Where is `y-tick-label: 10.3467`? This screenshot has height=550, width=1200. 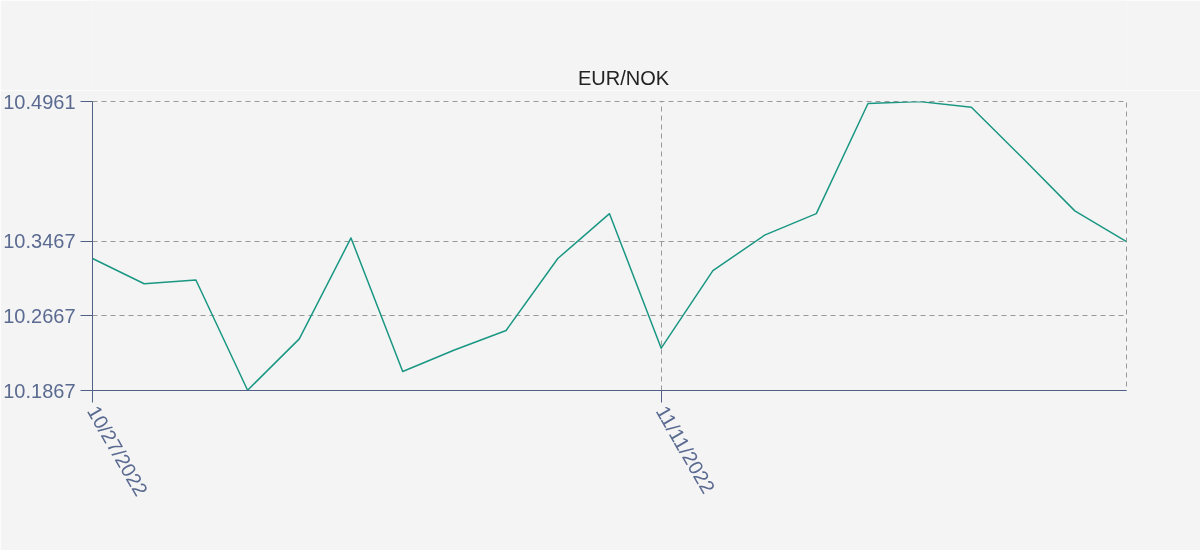
y-tick-label: 10.3467 is located at coordinates (39, 241).